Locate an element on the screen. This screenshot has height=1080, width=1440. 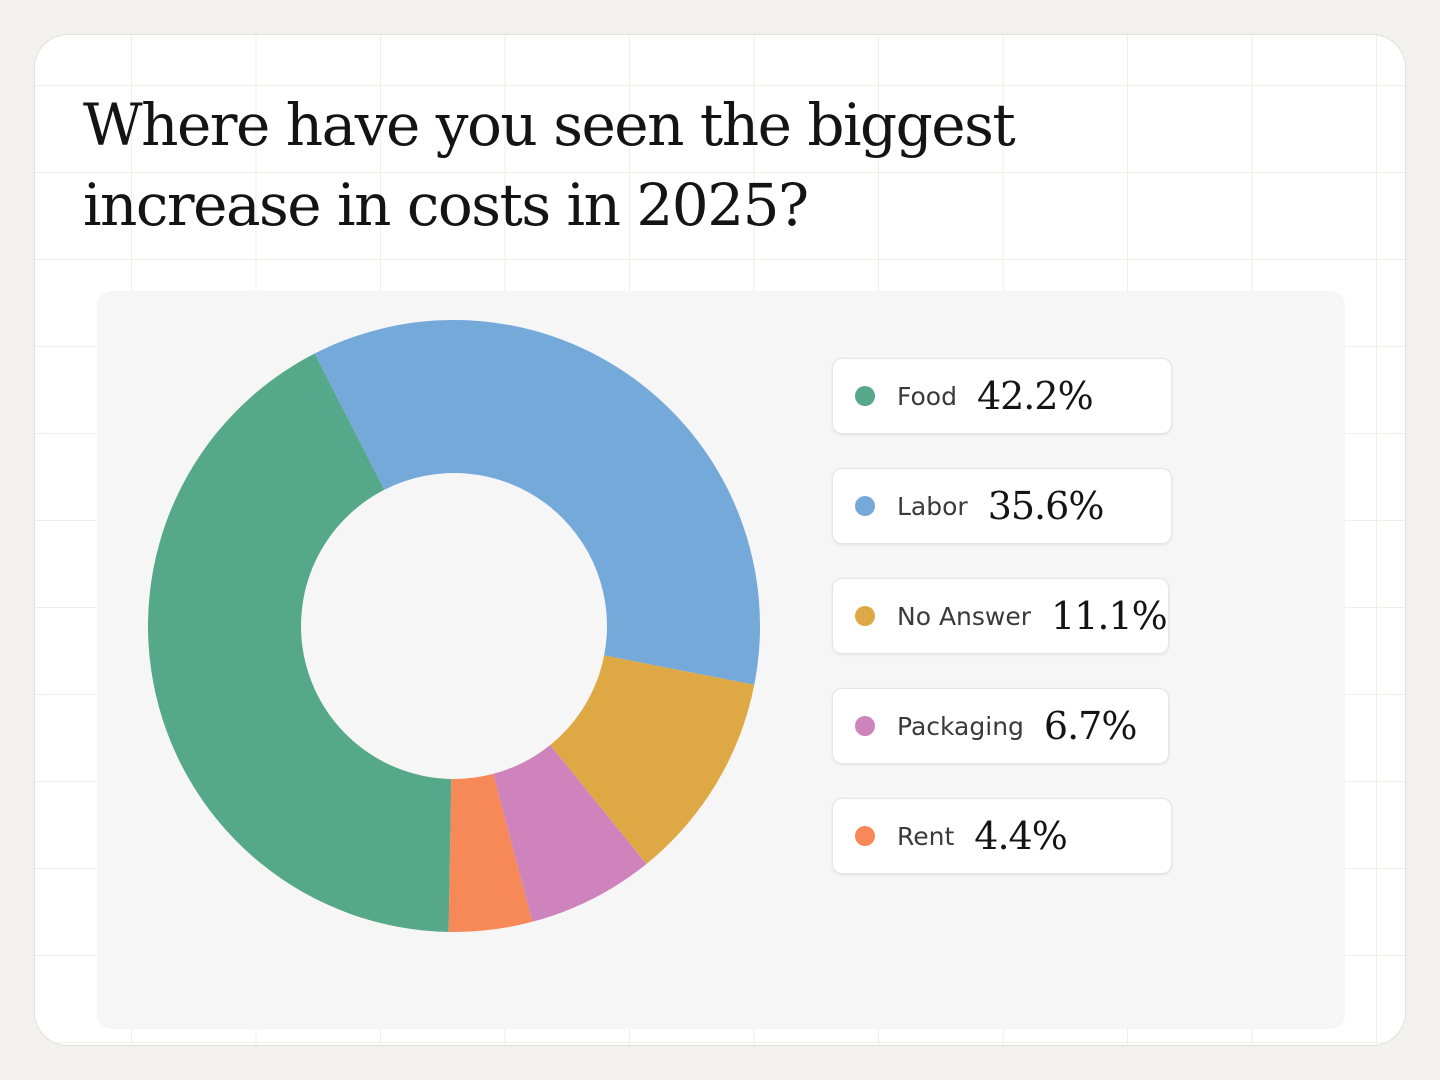
donut-slice-food is located at coordinates (300, 642).